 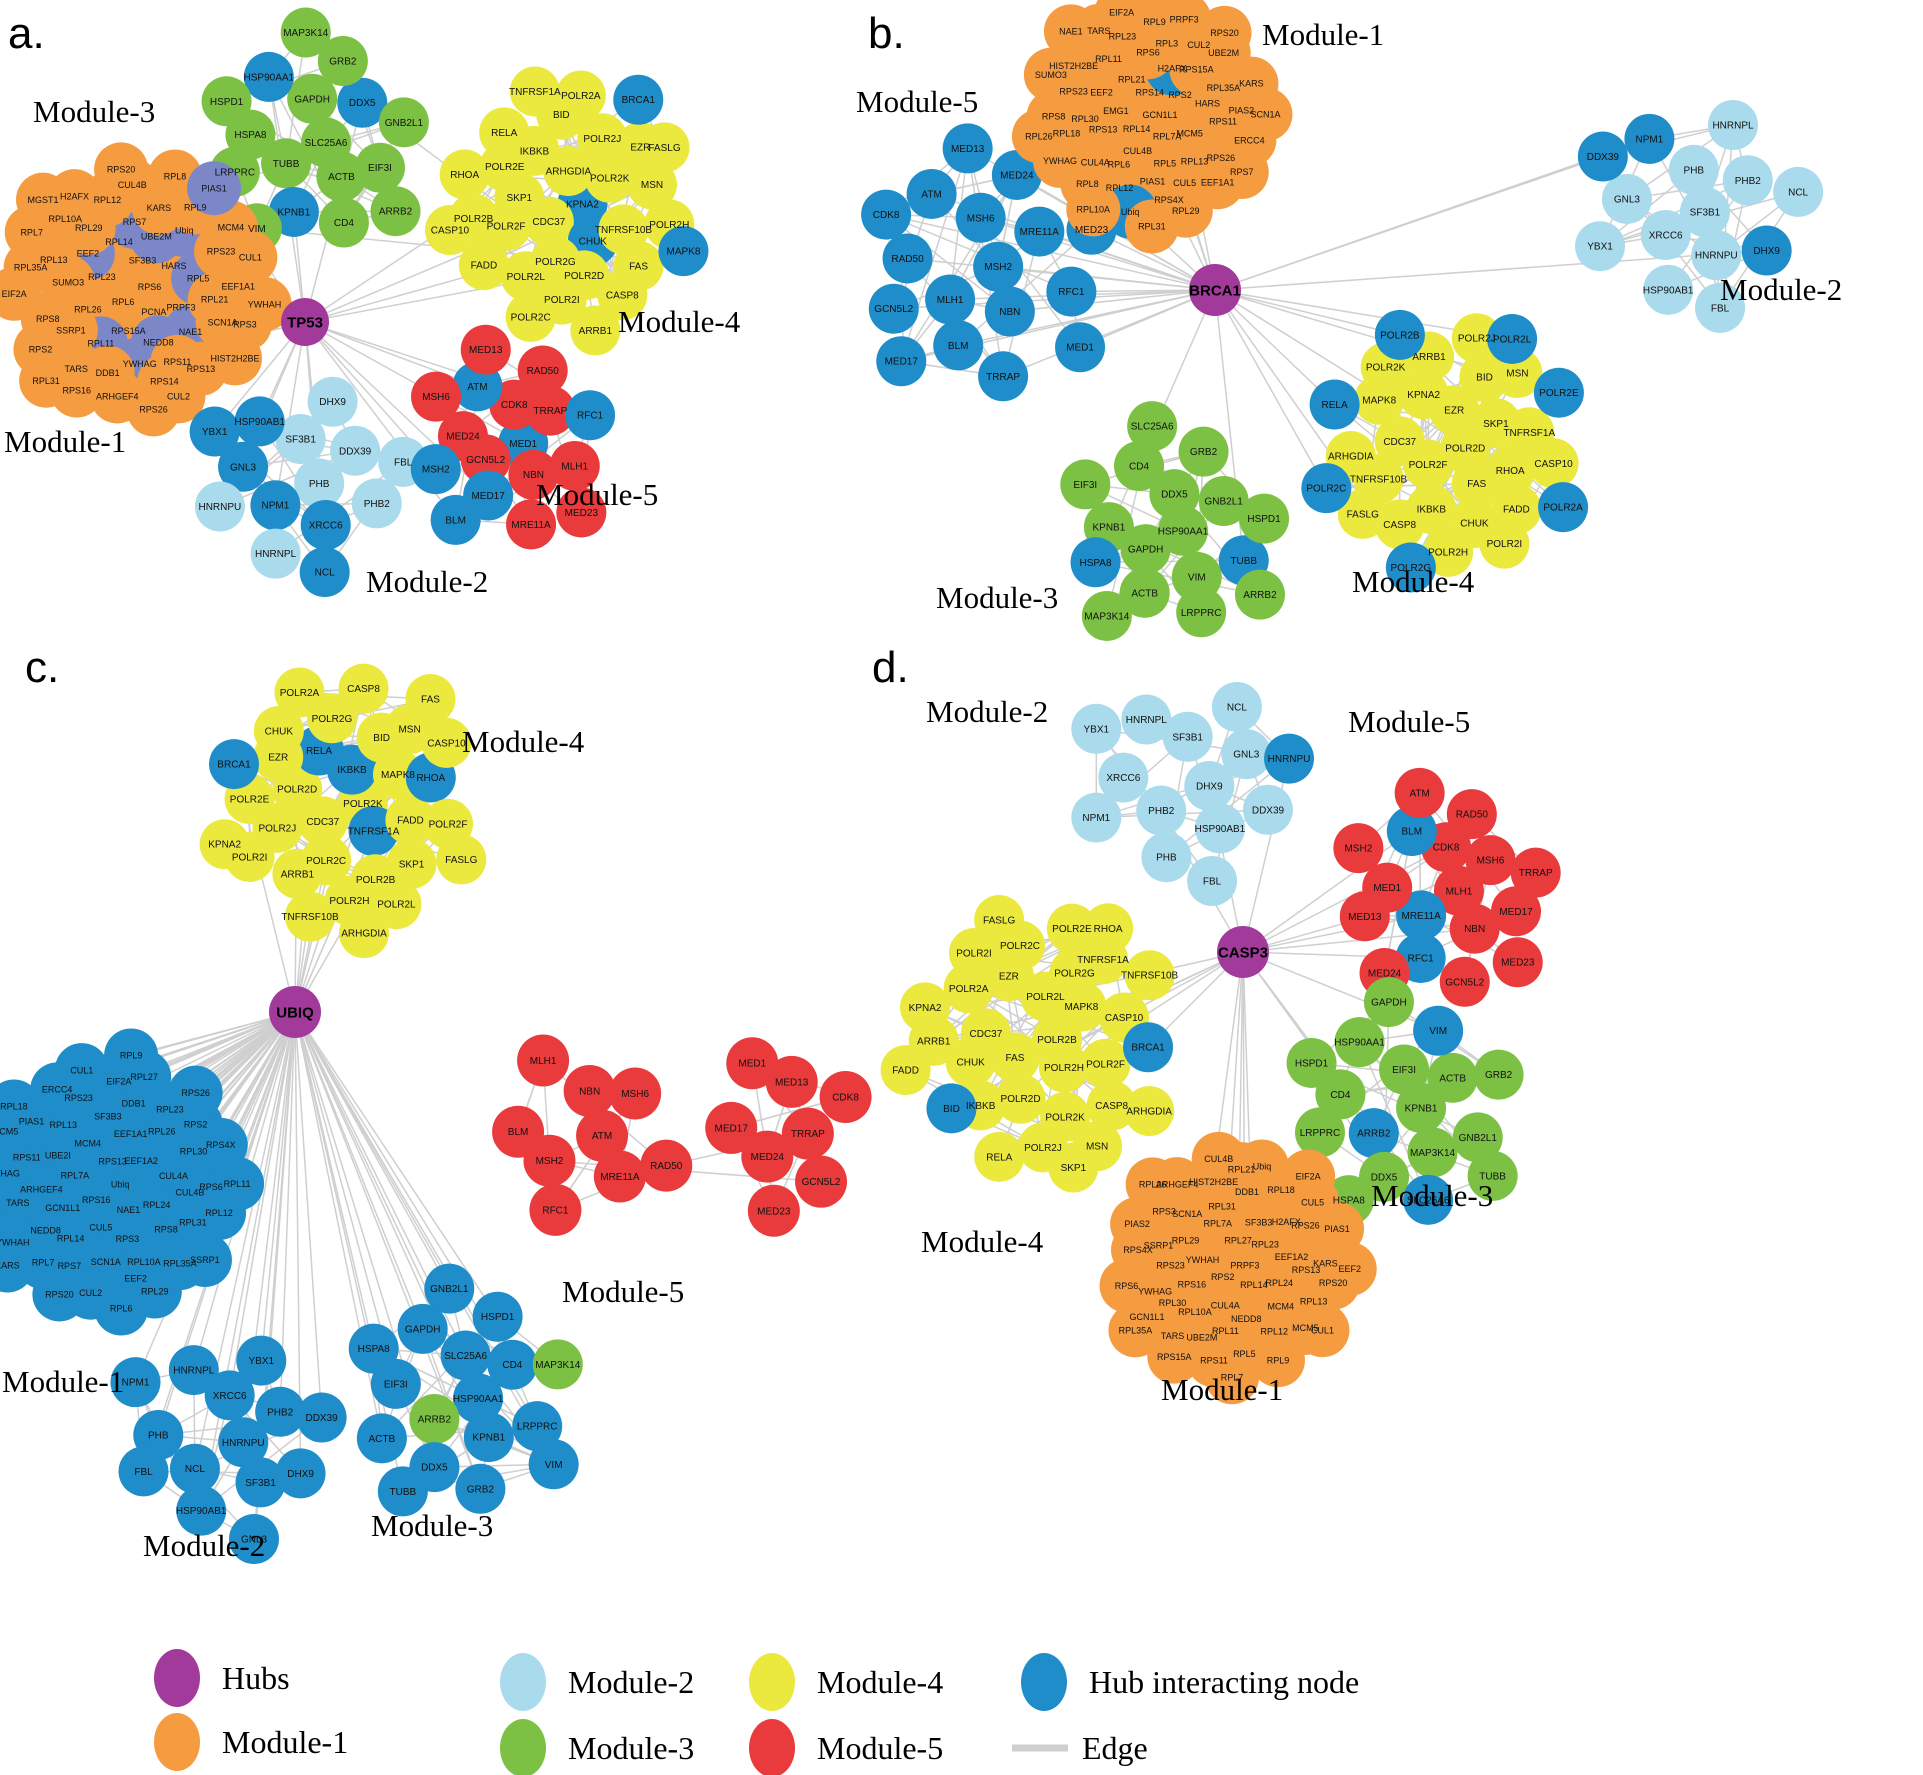 I want to click on node-label: DDX39, so click(x=1268, y=810).